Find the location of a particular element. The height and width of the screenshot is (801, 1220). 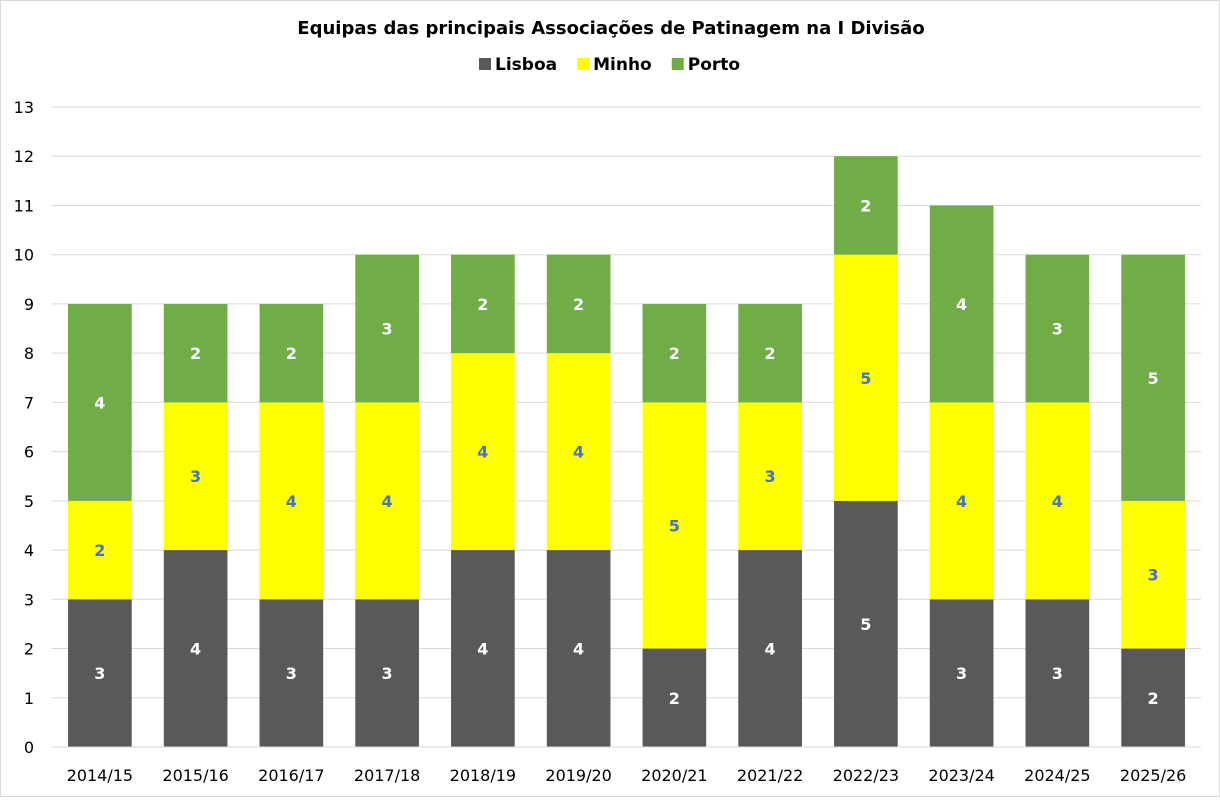

x-tick-label: 2024/25 is located at coordinates (1057, 775).